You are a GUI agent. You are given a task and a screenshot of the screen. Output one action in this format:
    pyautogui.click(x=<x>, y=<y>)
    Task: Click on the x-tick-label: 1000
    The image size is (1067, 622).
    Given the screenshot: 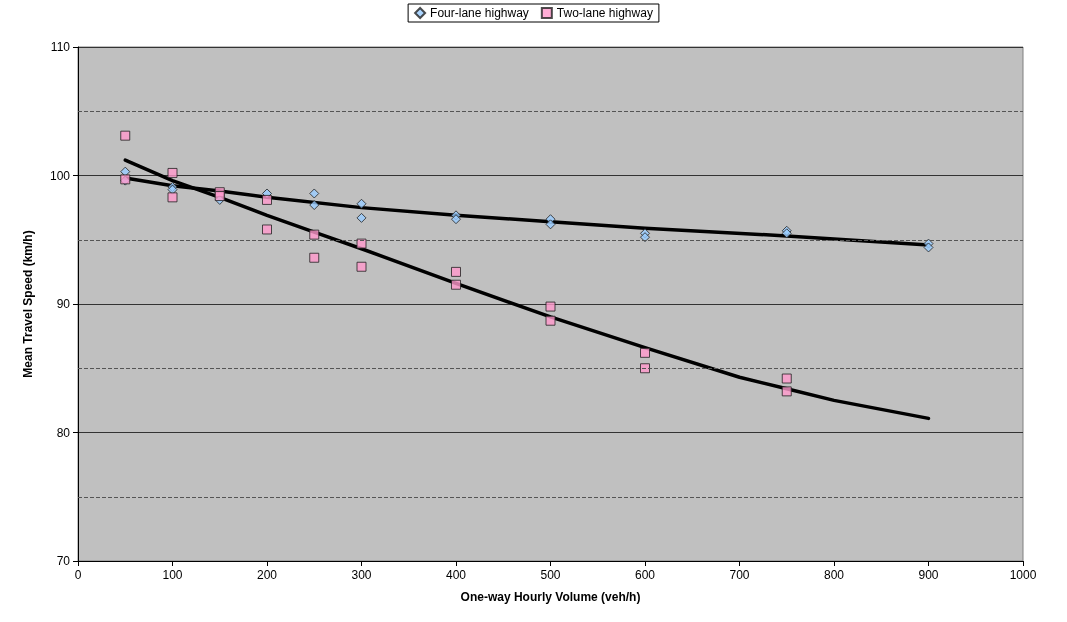 What is the action you would take?
    pyautogui.click(x=1023, y=575)
    